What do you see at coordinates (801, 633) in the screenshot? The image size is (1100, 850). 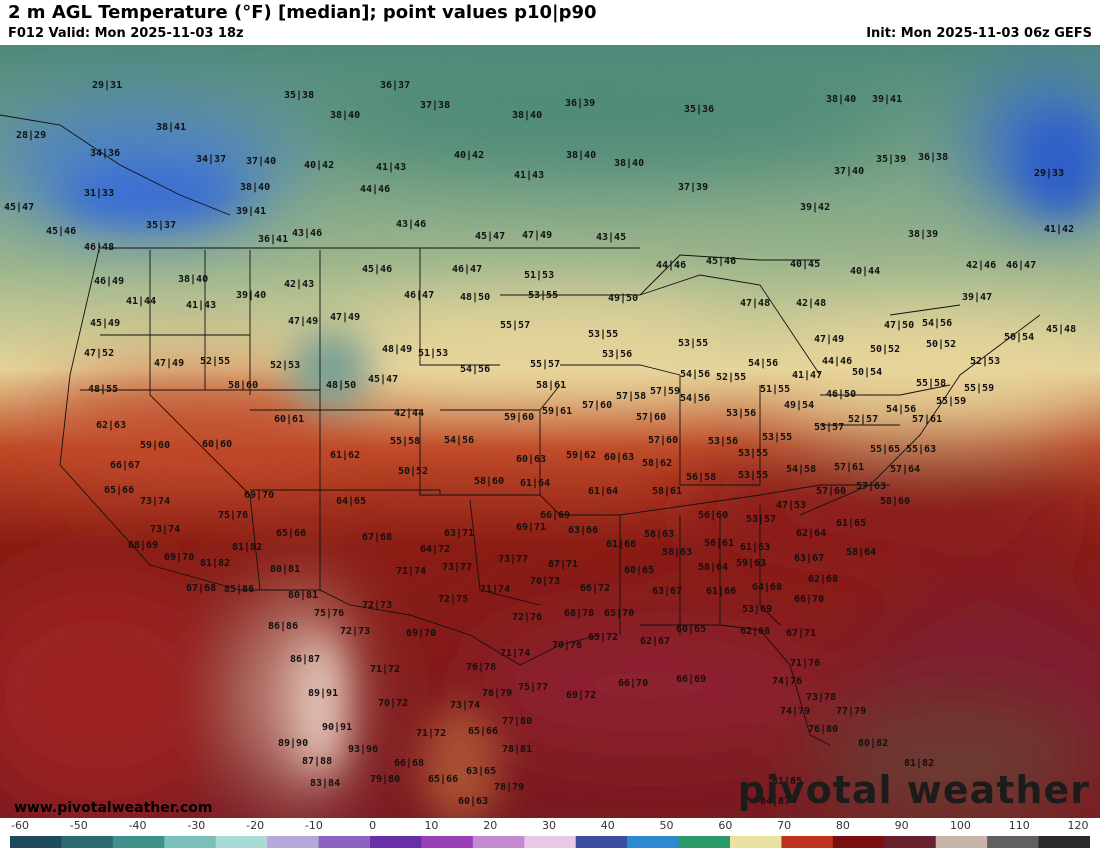 I see `point-value: 67|71` at bounding box center [801, 633].